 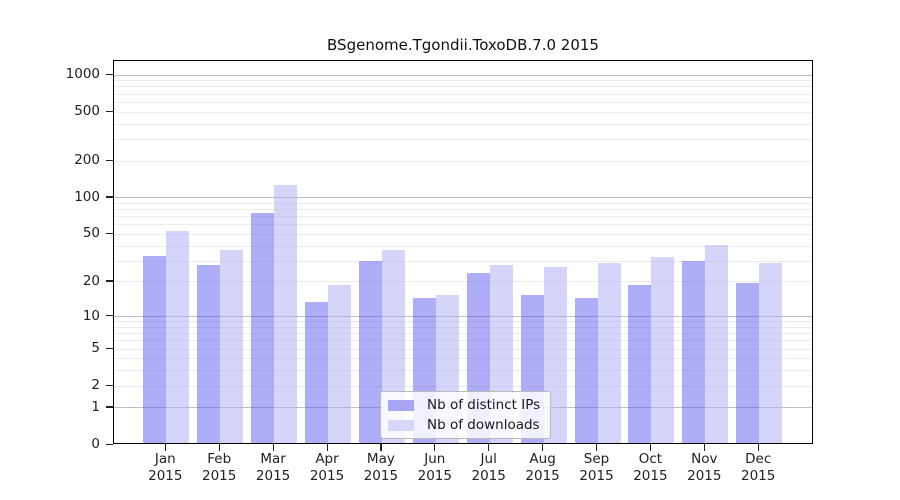 What do you see at coordinates (483, 425) in the screenshot?
I see `legend-label: Nb of downloads` at bounding box center [483, 425].